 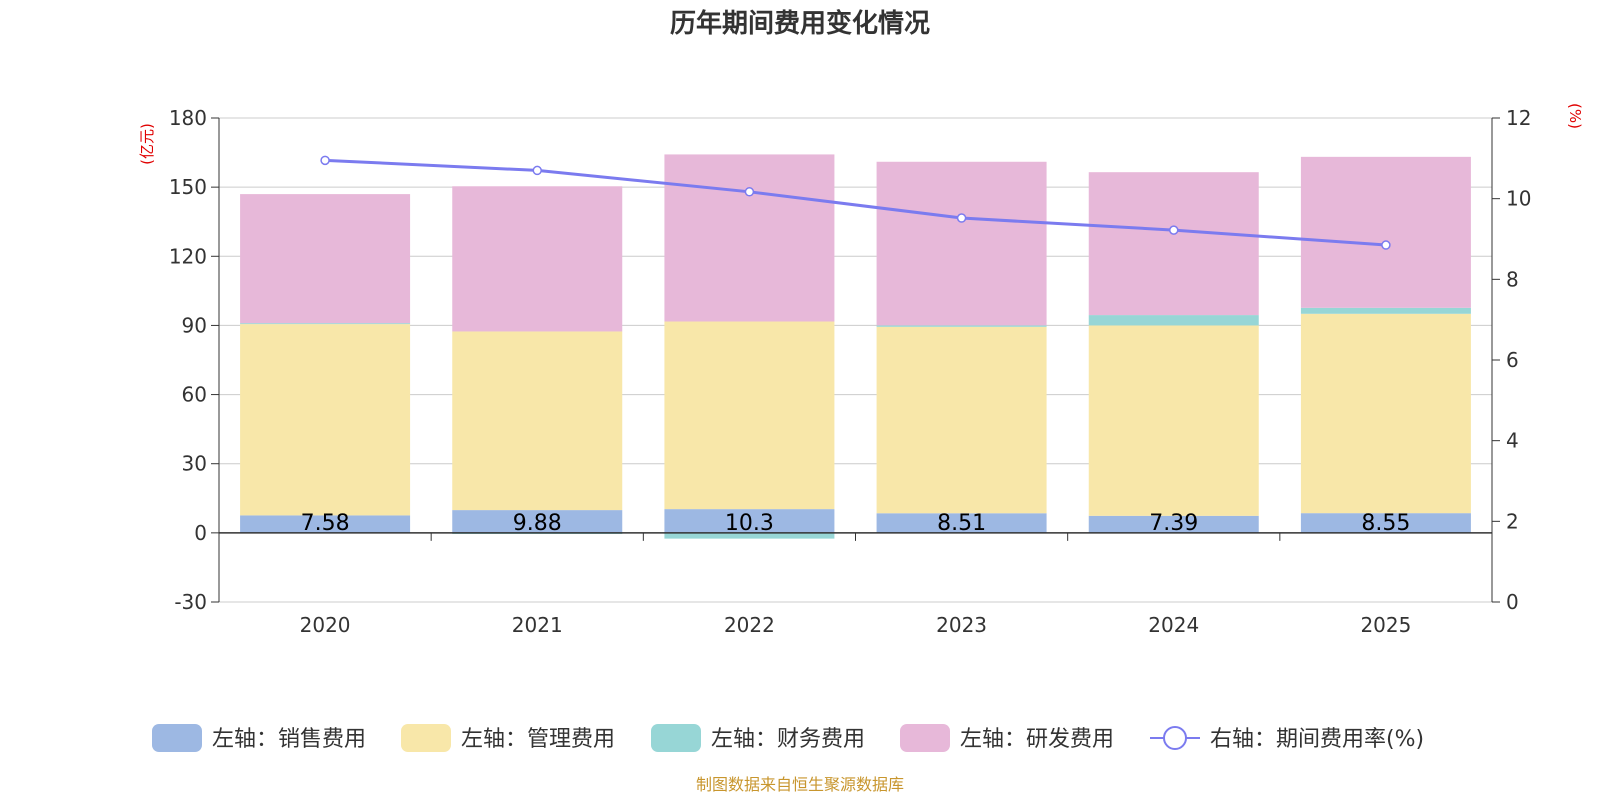 I want to click on data-label: 7.39, so click(x=1173, y=523).